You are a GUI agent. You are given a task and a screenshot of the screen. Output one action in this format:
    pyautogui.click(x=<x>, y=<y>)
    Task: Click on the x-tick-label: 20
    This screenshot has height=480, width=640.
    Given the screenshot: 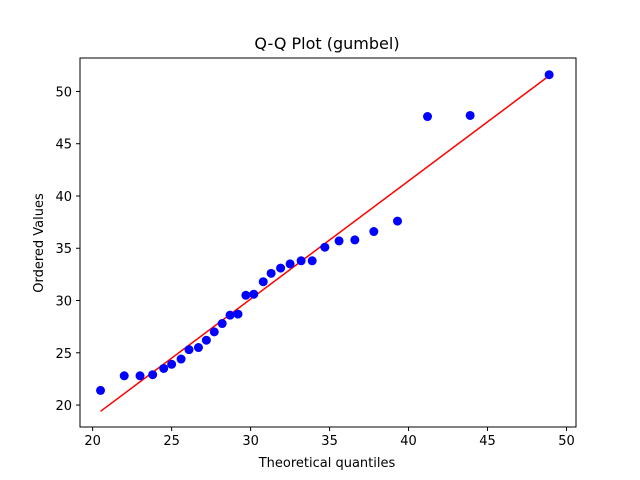 What is the action you would take?
    pyautogui.click(x=92, y=441)
    